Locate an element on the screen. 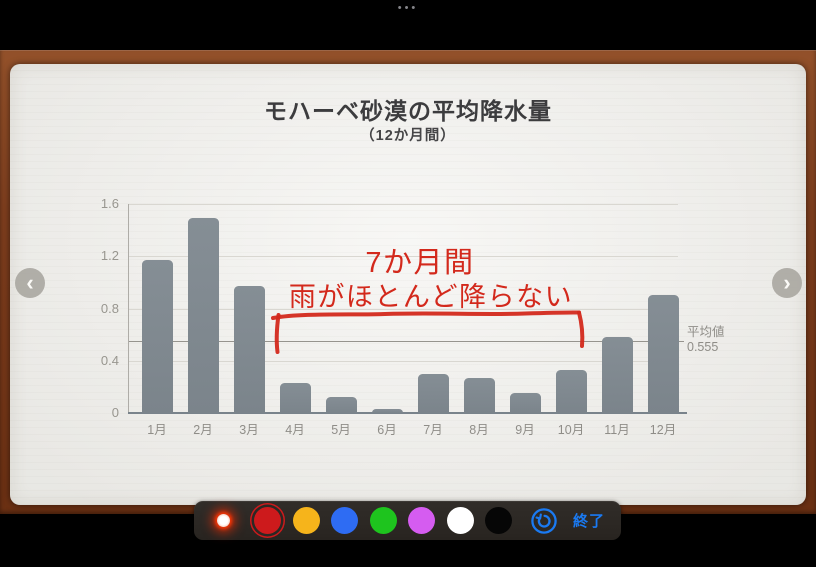  bar-4月 is located at coordinates (295, 397).